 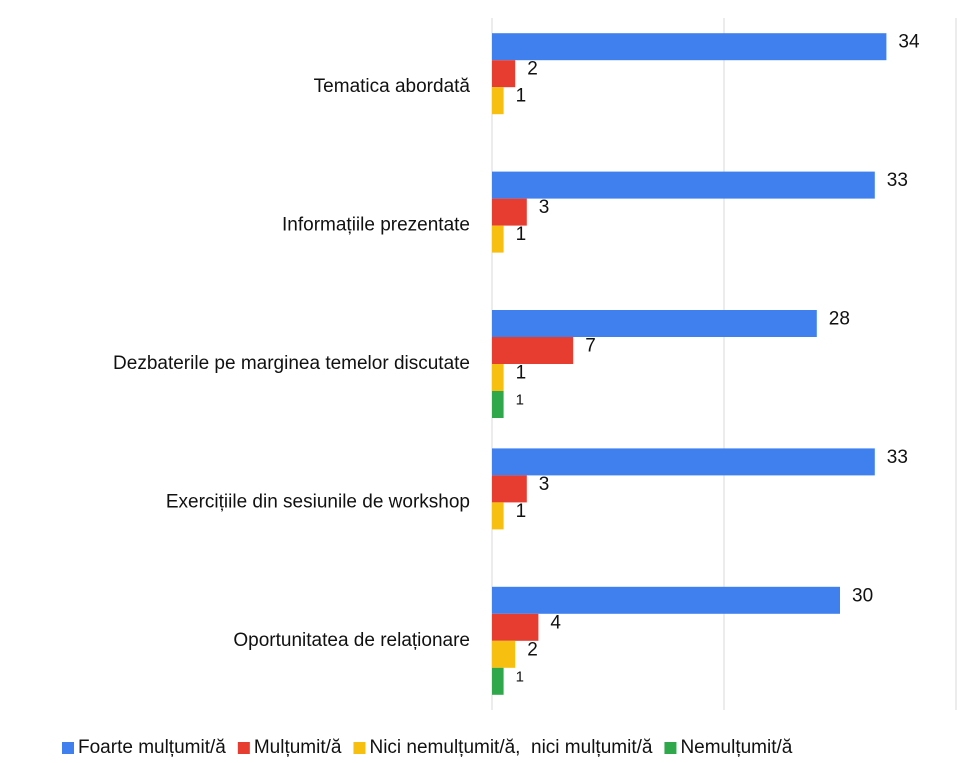 What do you see at coordinates (736, 747) in the screenshot?
I see `legend-label: Nemulțumit/ă` at bounding box center [736, 747].